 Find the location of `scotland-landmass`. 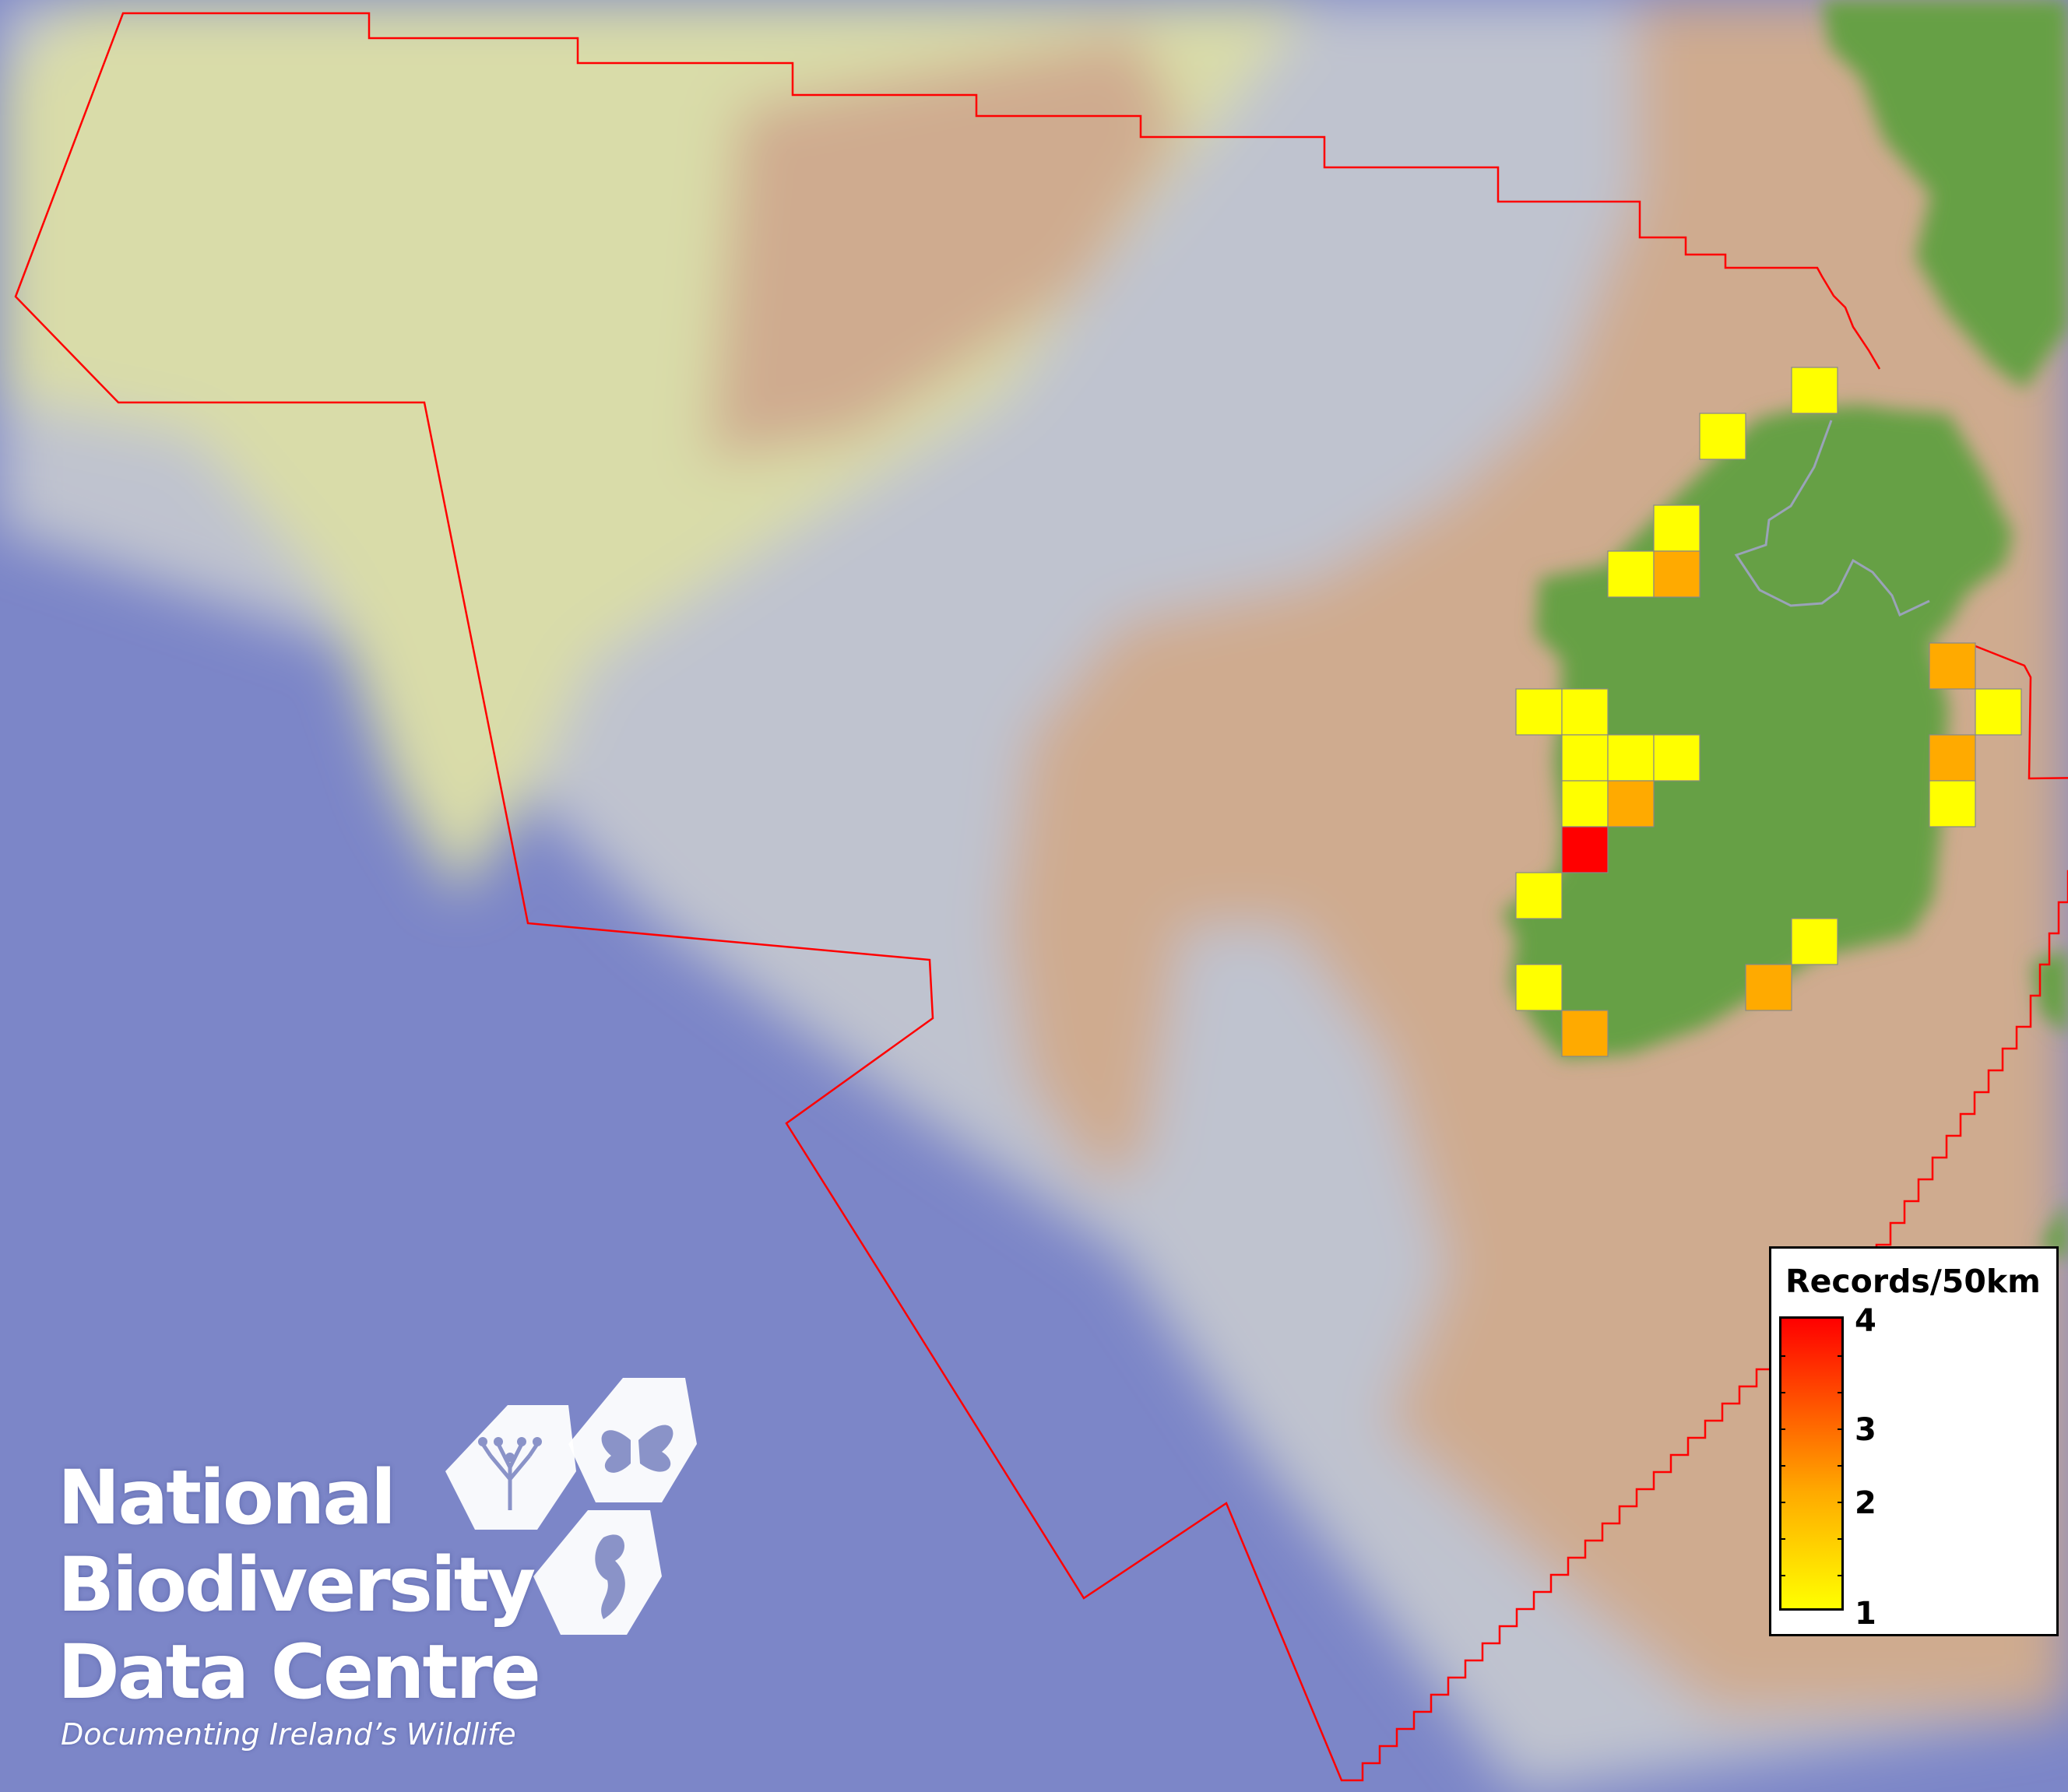

scotland-landmass is located at coordinates (1945, 194).